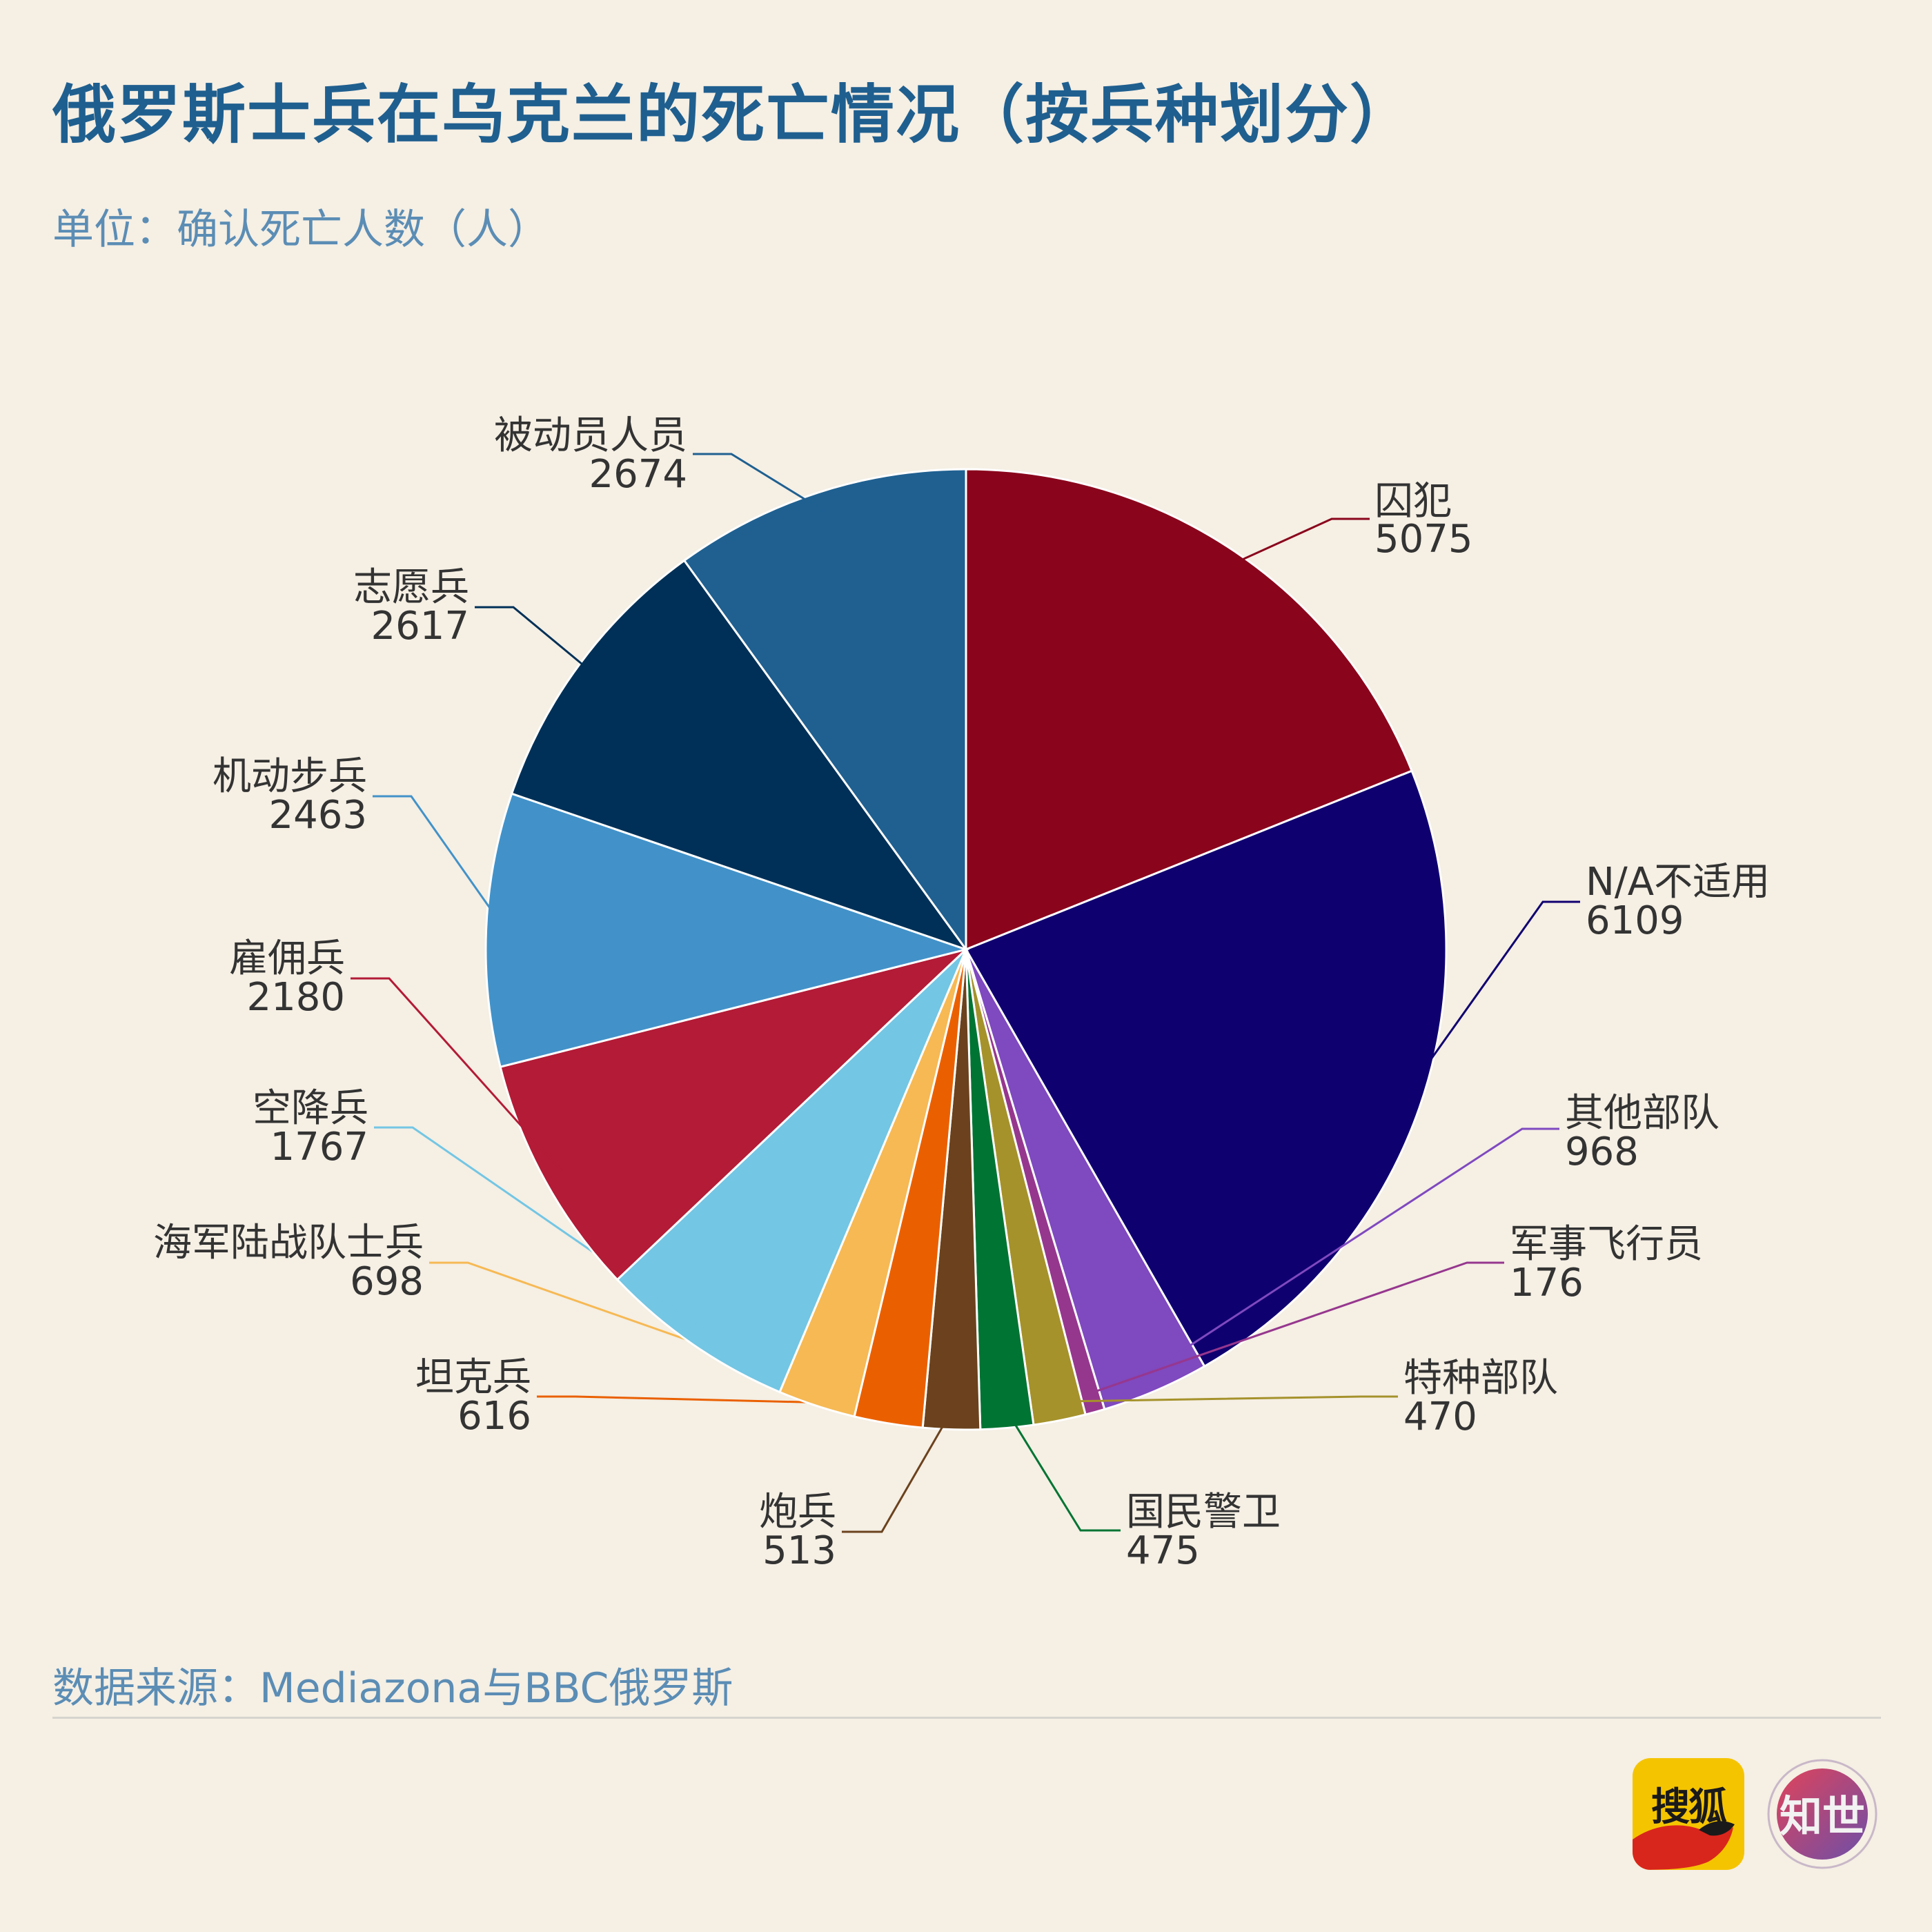 The width and height of the screenshot is (1932, 1932). What do you see at coordinates (288, 1243) in the screenshot?
I see `slice-label-8: 海军陆战队士兵` at bounding box center [288, 1243].